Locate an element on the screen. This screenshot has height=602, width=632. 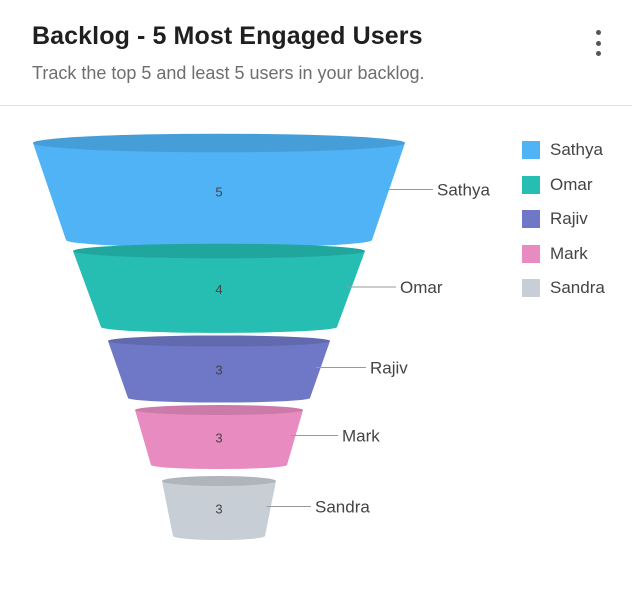
legend-label: Sathya is located at coordinates (576, 150).